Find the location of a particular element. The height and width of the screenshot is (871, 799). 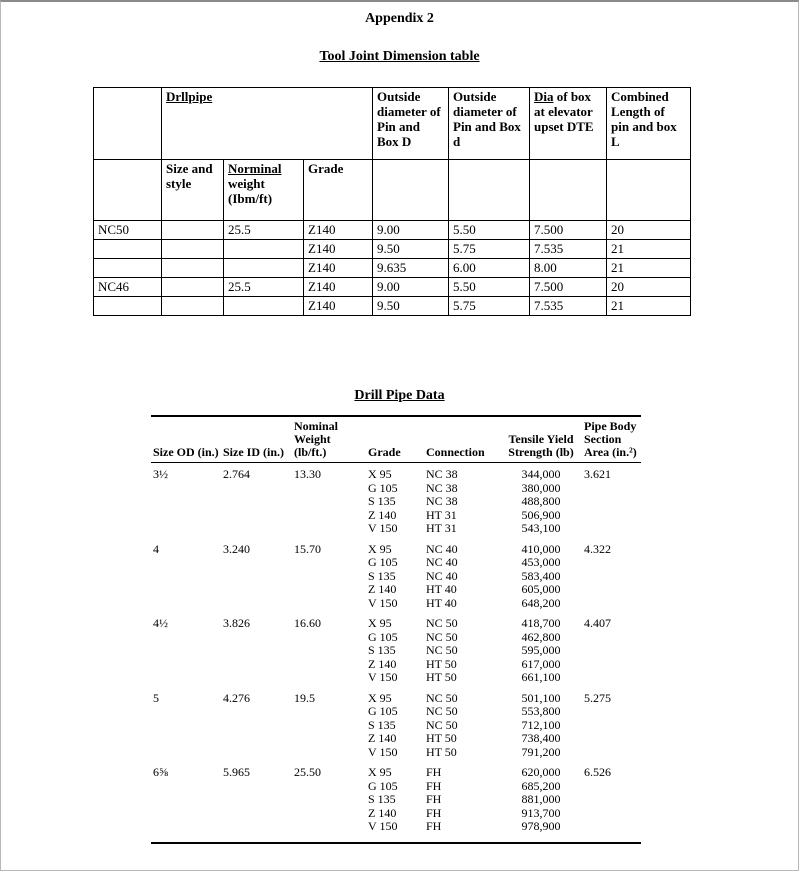

norminal-word: Norminal is located at coordinates (255, 168).